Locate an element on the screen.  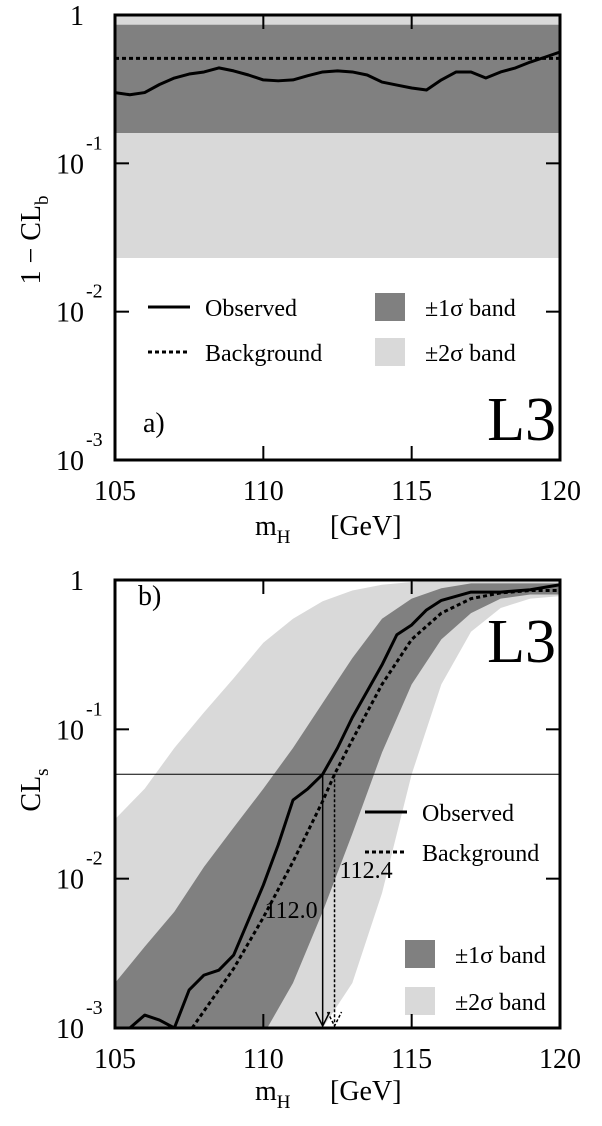
panel-label: a) is located at coordinates (154, 423).